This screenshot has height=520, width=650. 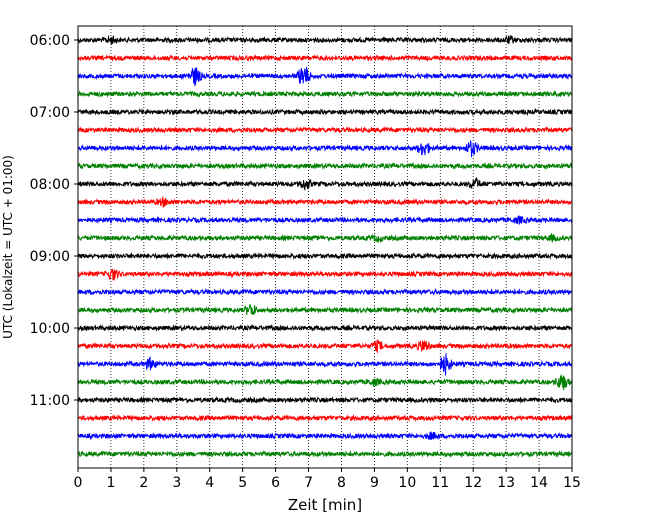 I want to click on x-tick-label: 2, so click(x=143, y=483).